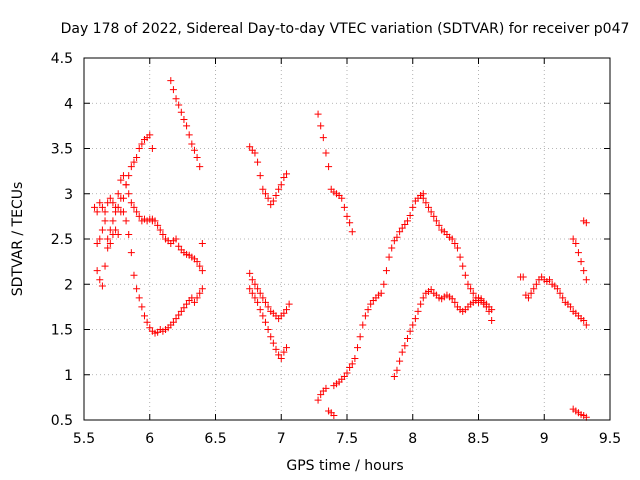 The image size is (640, 480). Describe the element at coordinates (586, 223) in the screenshot. I see `data-point-arc-q` at that location.